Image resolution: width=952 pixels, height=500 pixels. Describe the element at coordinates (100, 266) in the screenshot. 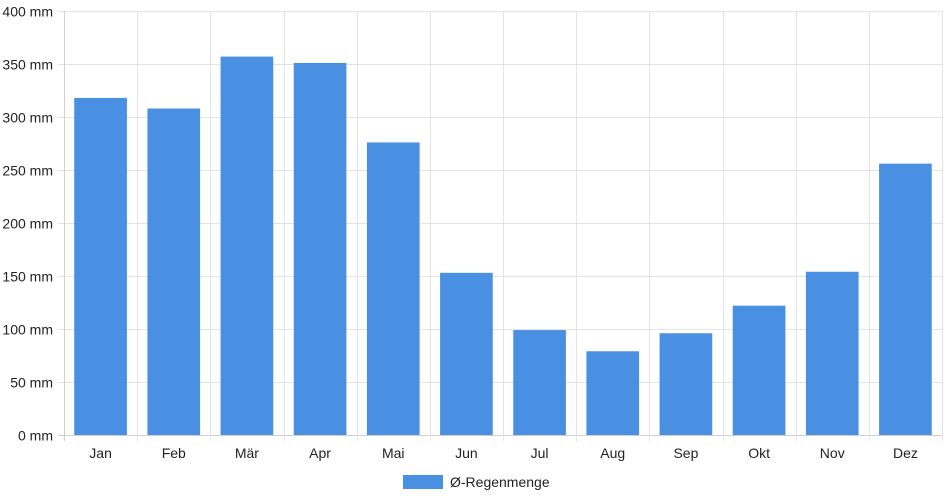

I see `bar-jan` at that location.